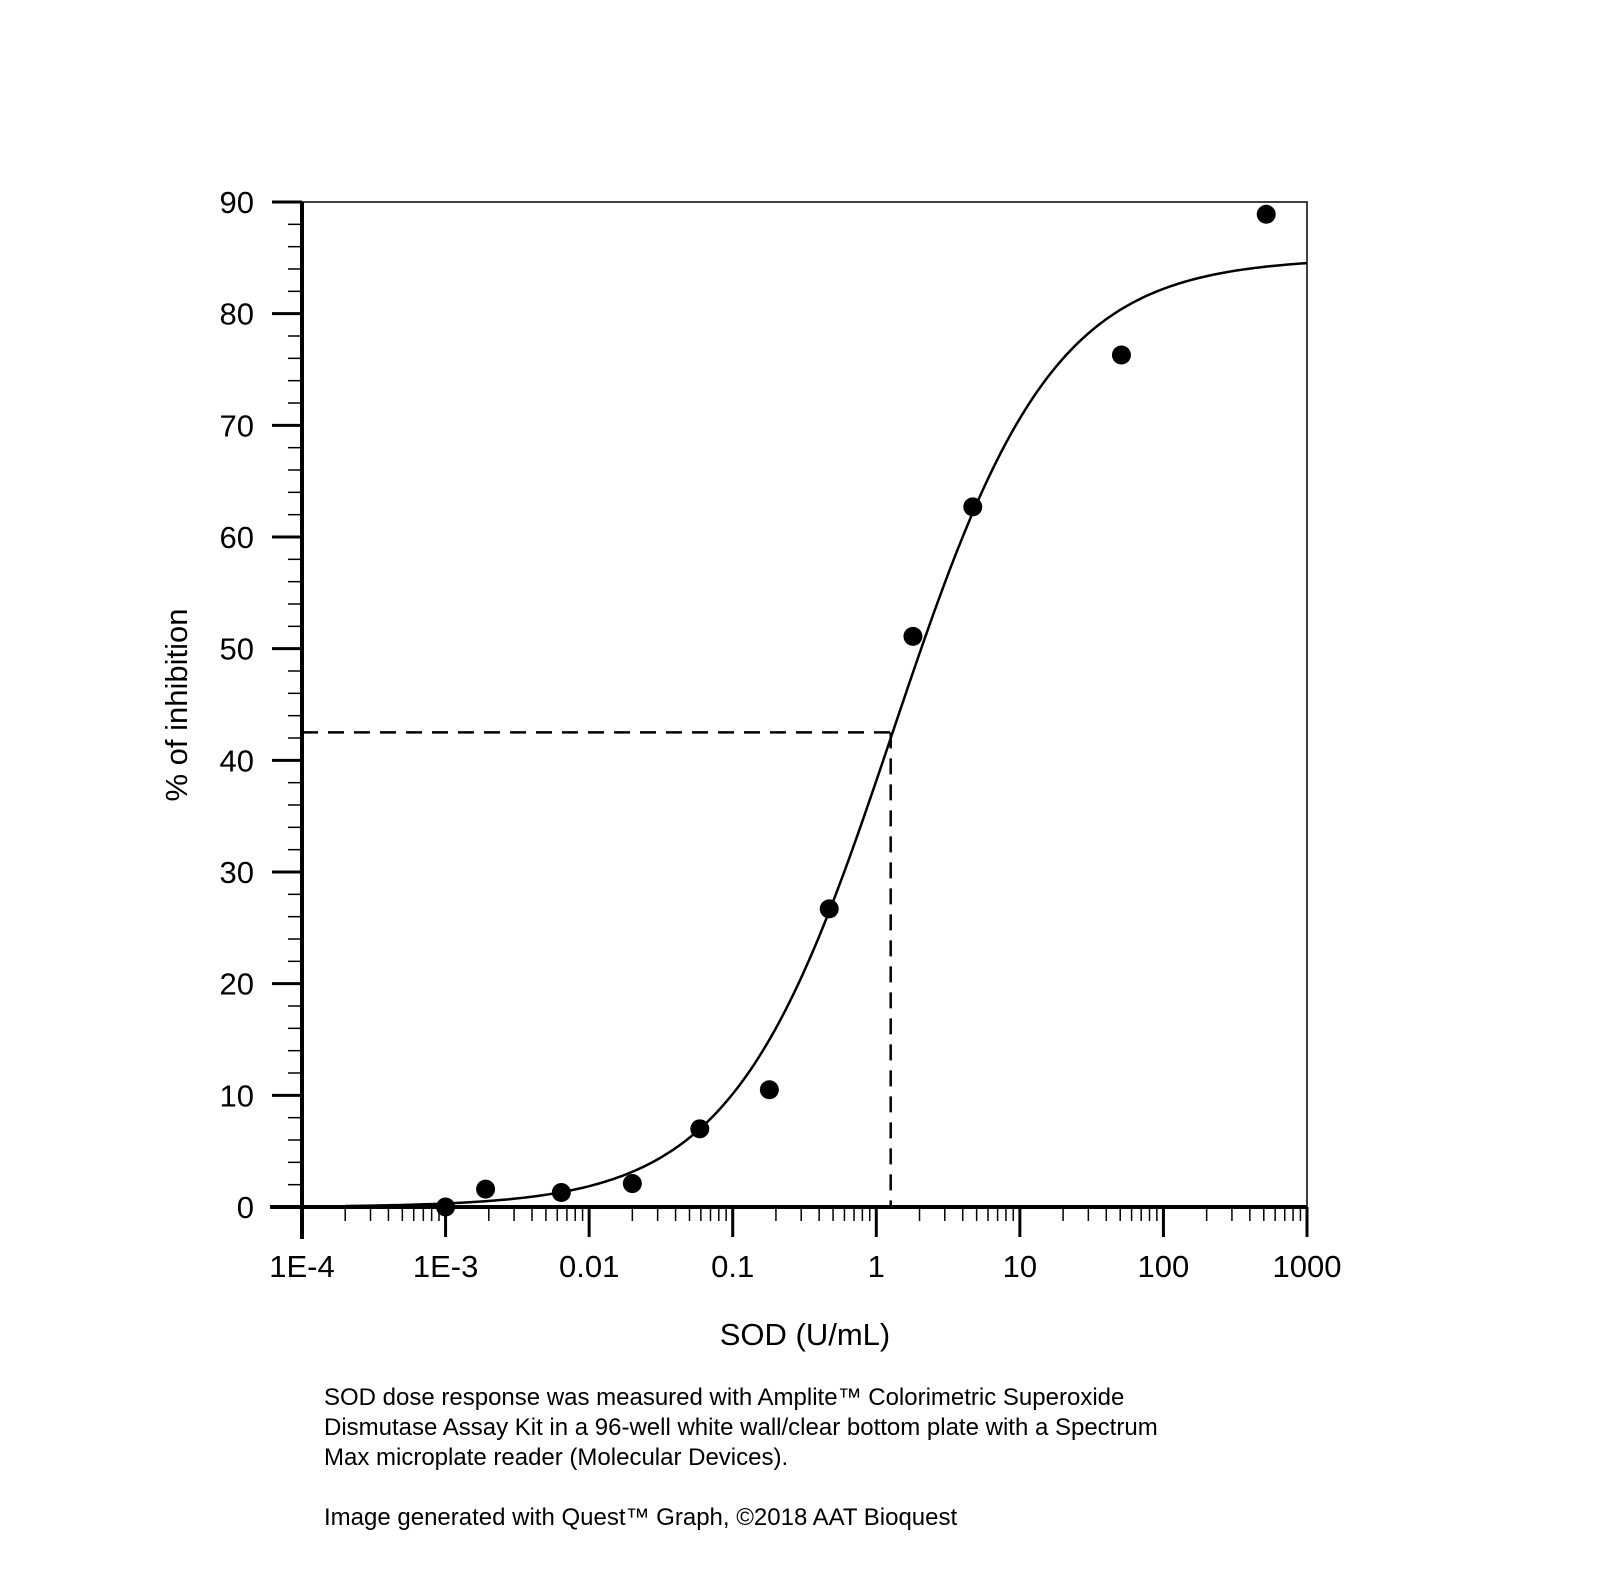 The image size is (1600, 1580). I want to click on y-axis-label: % of inhibition, so click(176, 704).